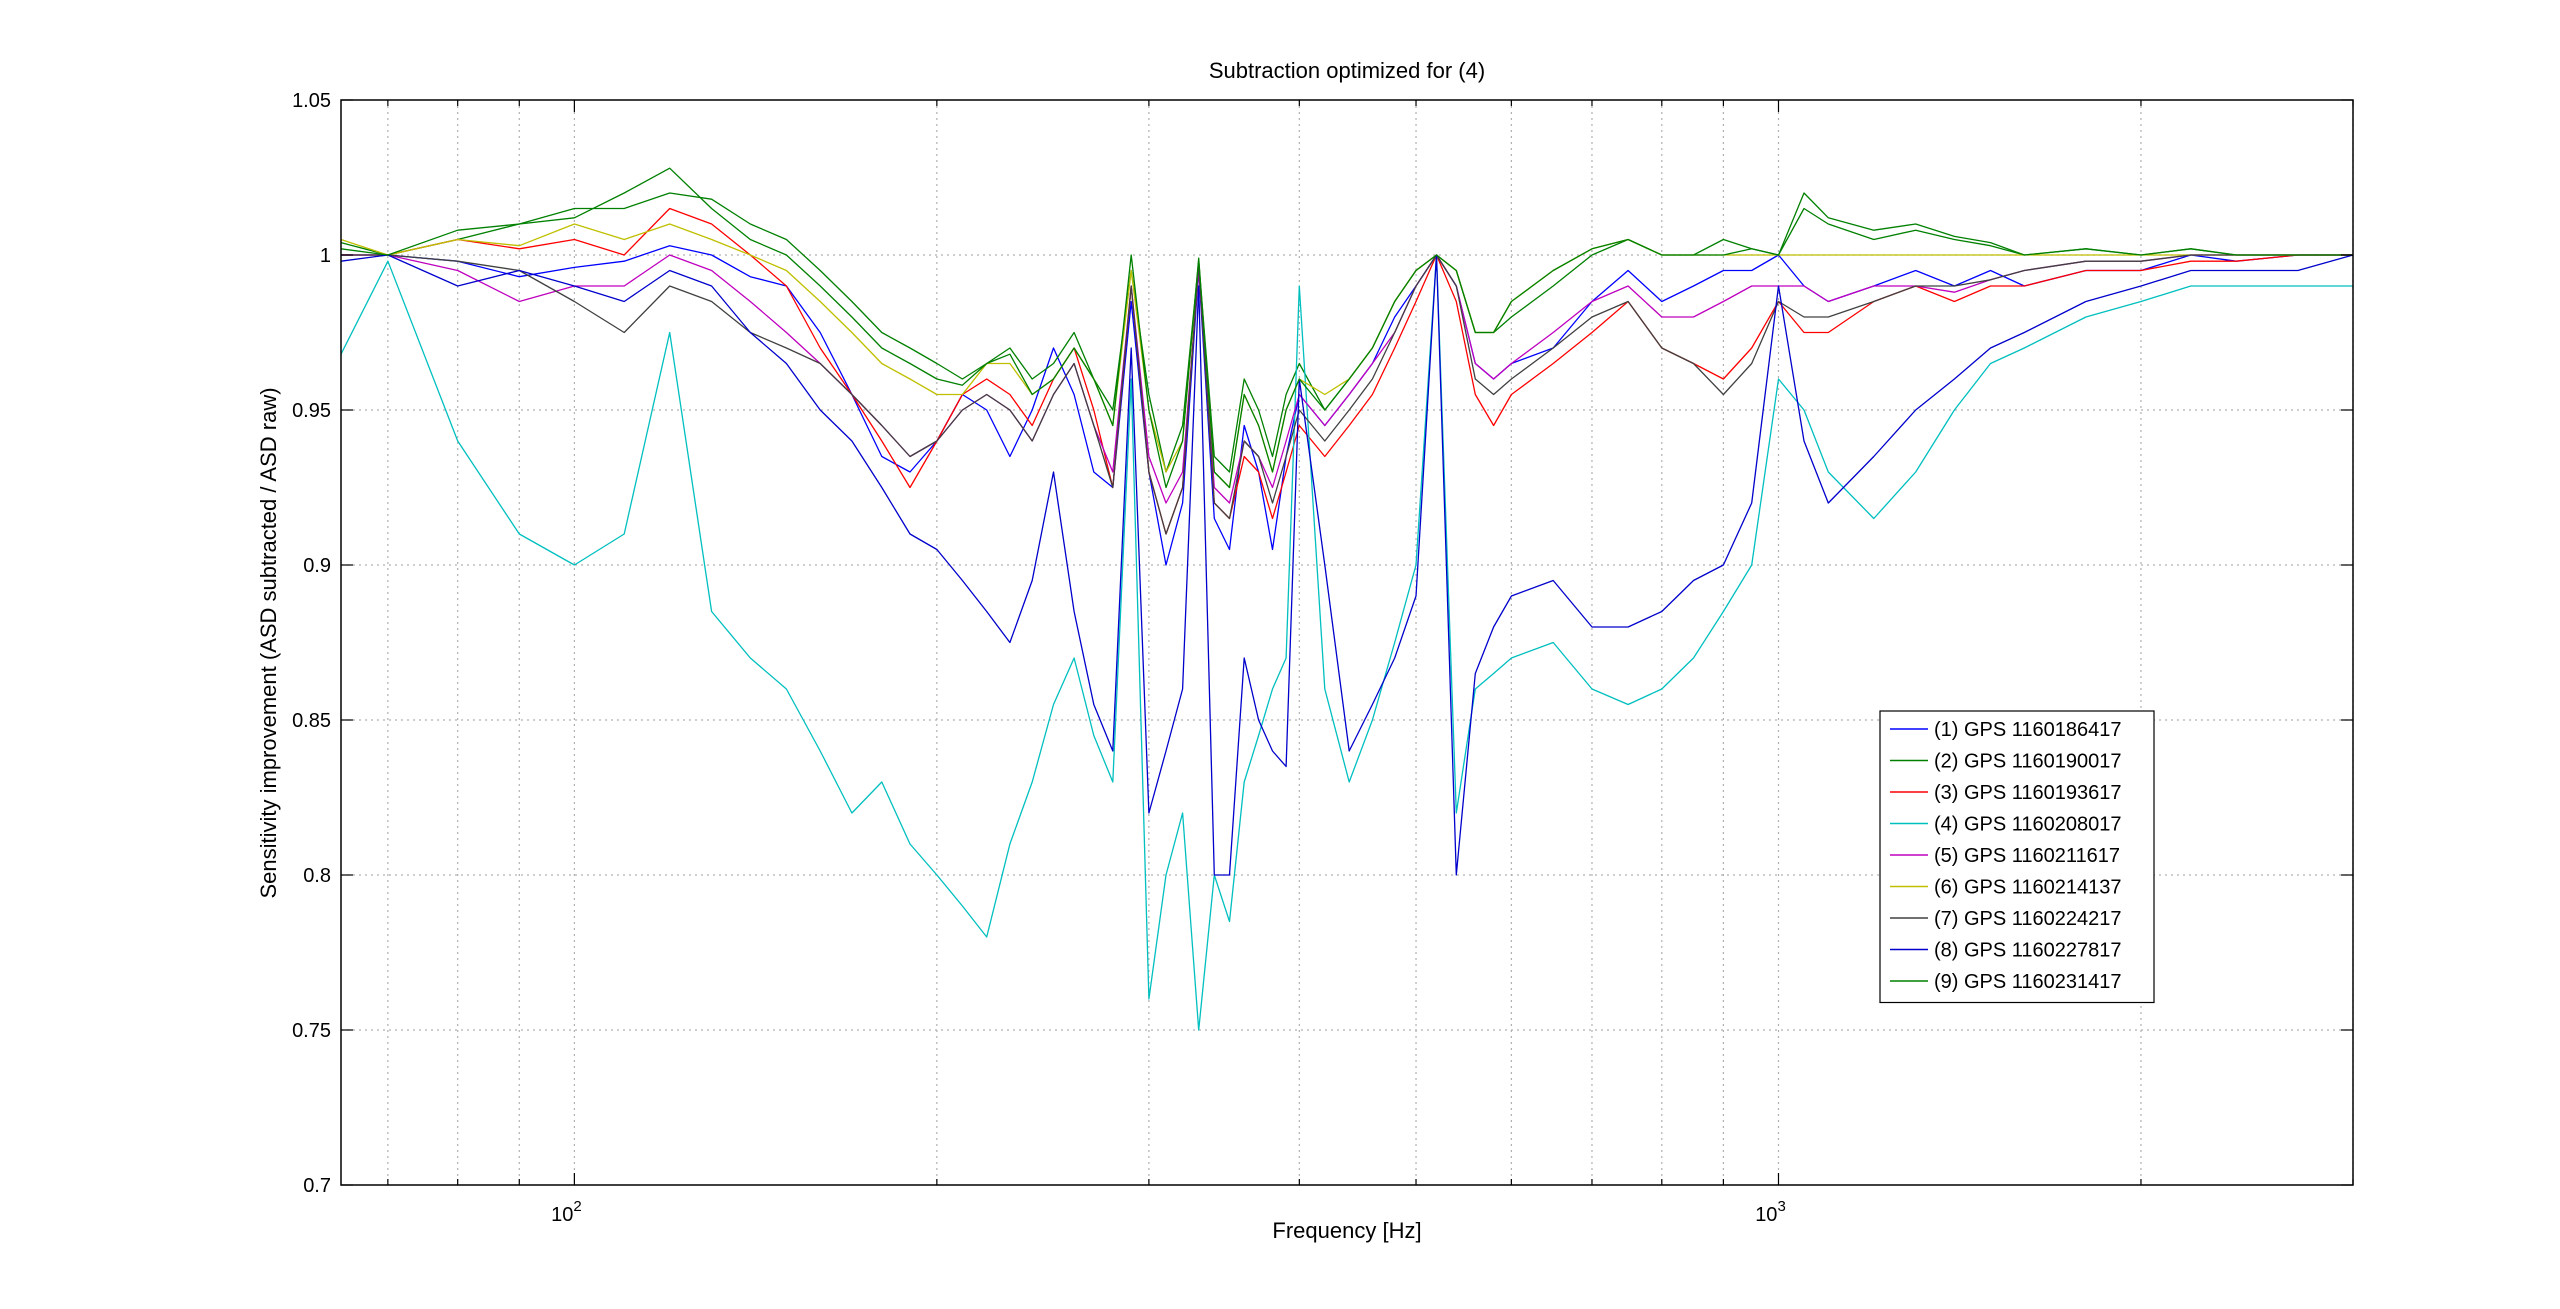 This screenshot has width=2560, height=1309. What do you see at coordinates (2028, 762) in the screenshot?
I see `legend-entry: (2) GPS 1160190017` at bounding box center [2028, 762].